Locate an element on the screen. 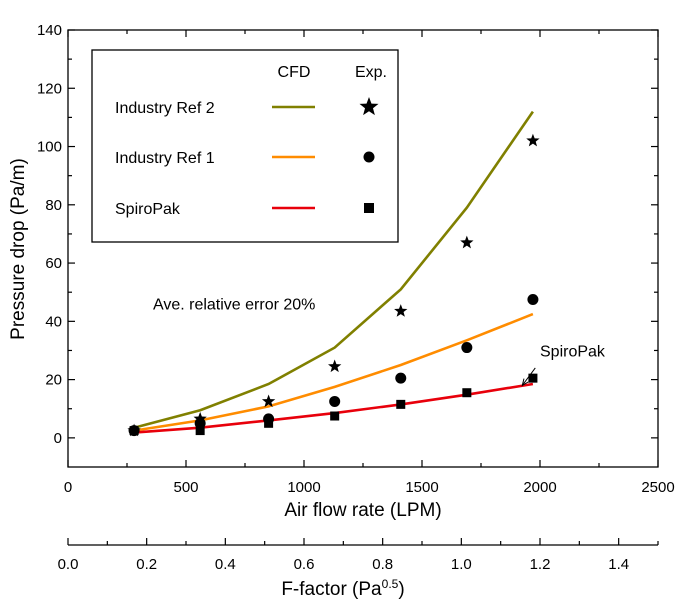  y-tick-label-7: 140 is located at coordinates (49, 30).